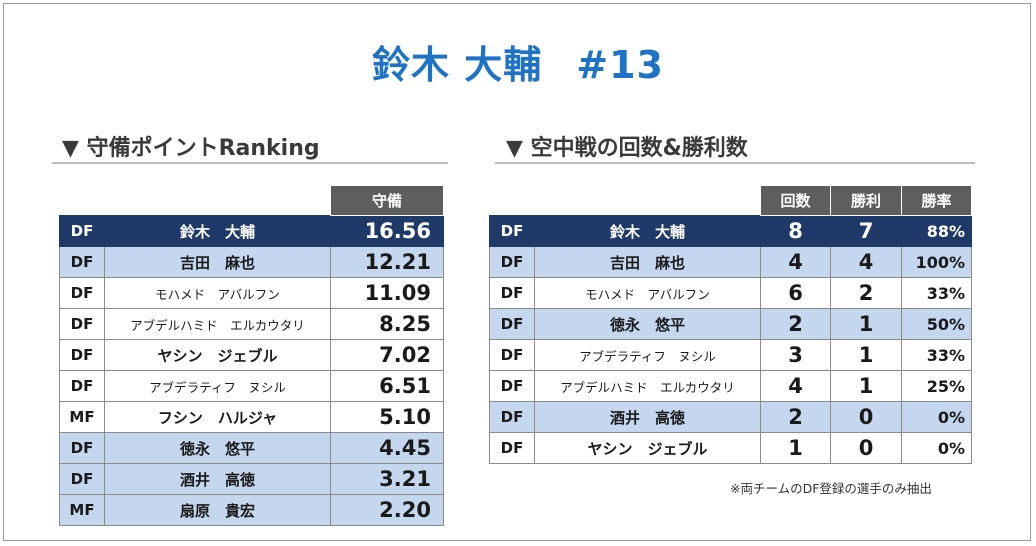 Image resolution: width=1036 pixels, height=546 pixels. I want to click on wins-cell: 4, so click(866, 262).